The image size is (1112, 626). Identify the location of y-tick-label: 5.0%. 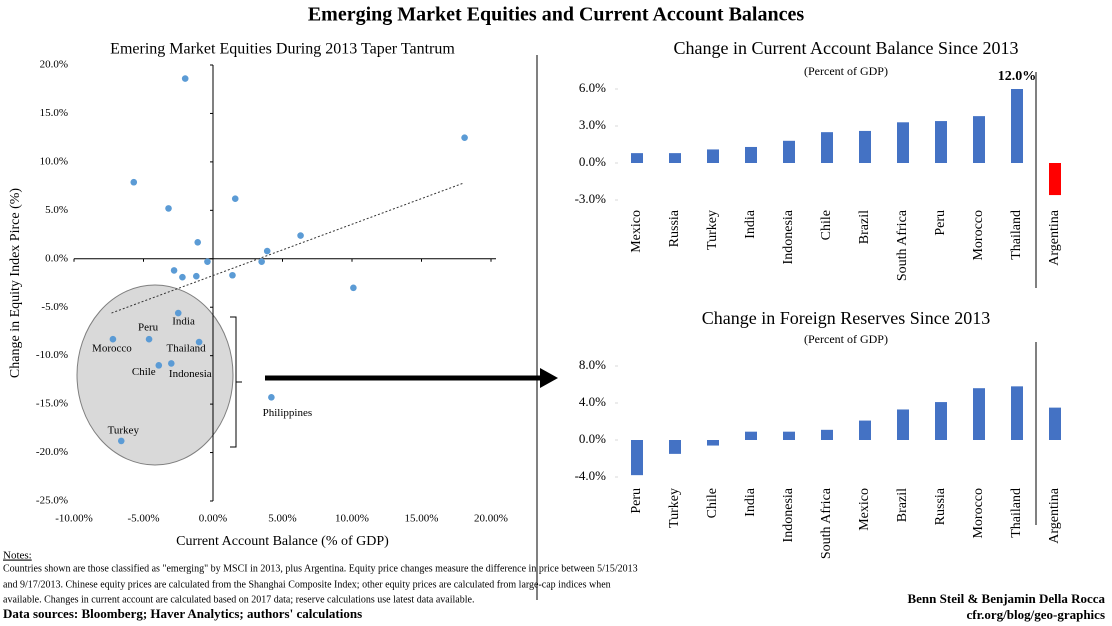
(56, 210).